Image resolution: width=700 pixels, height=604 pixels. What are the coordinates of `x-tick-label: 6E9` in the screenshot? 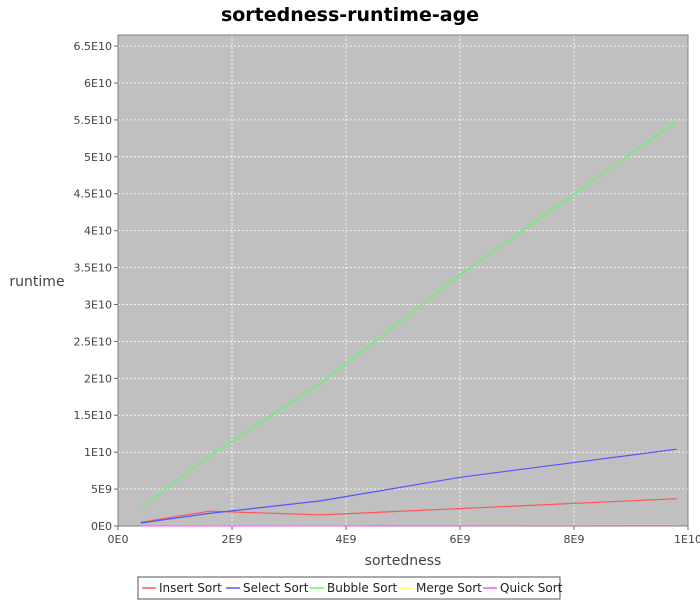 It's located at (460, 539).